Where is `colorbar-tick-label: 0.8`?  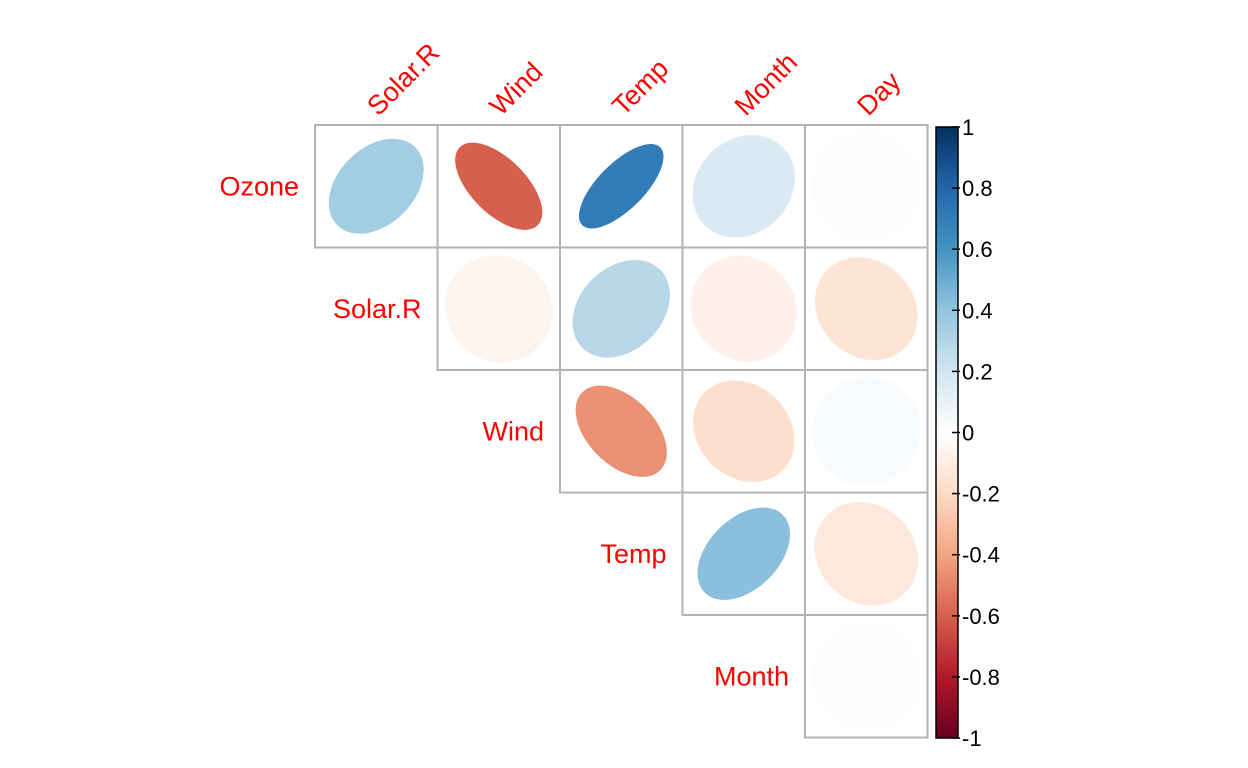 colorbar-tick-label: 0.8 is located at coordinates (977, 188).